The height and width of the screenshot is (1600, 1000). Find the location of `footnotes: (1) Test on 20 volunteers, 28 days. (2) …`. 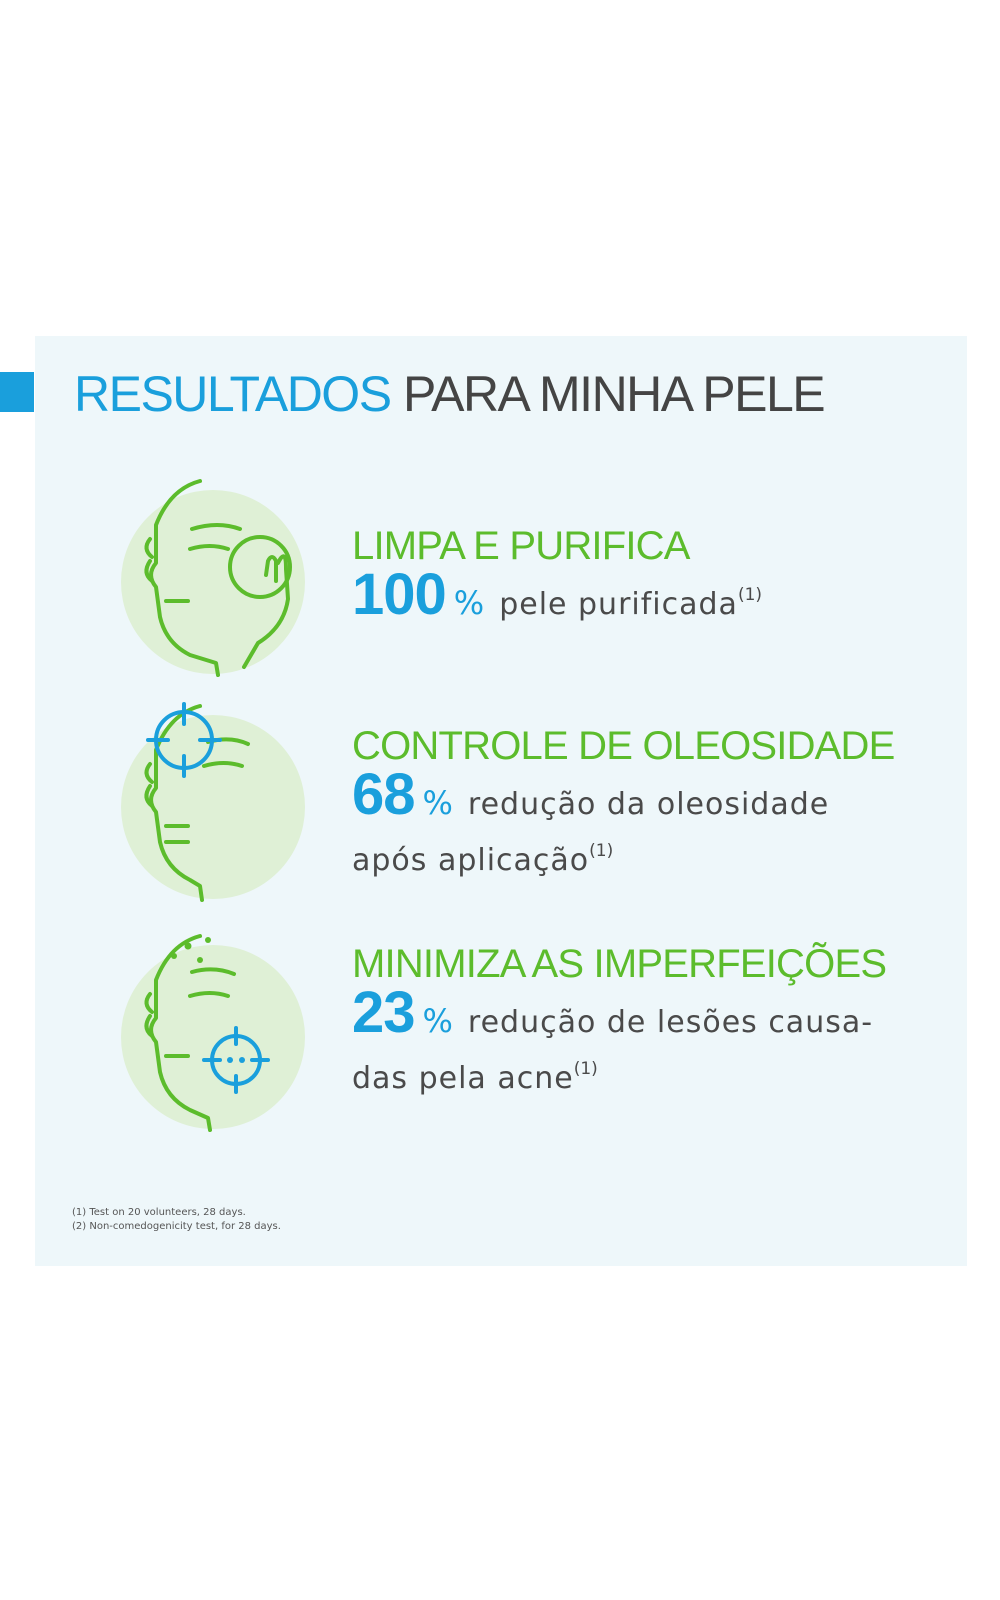

footnotes: (1) Test on 20 volunteers, 28 days. (2) … is located at coordinates (176, 1220).